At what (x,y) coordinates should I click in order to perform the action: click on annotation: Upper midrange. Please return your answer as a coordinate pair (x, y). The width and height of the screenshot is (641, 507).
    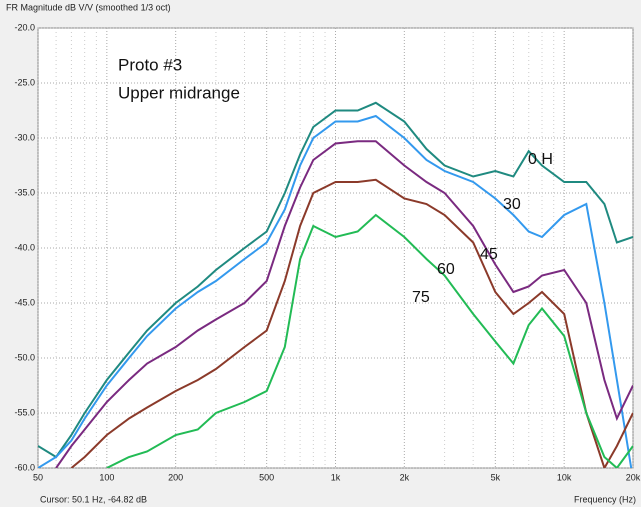
    Looking at the image, I should click on (179, 92).